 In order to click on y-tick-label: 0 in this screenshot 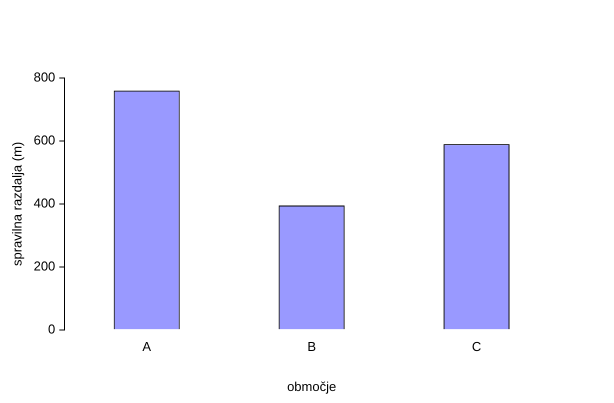, I will do `click(52, 328)`.